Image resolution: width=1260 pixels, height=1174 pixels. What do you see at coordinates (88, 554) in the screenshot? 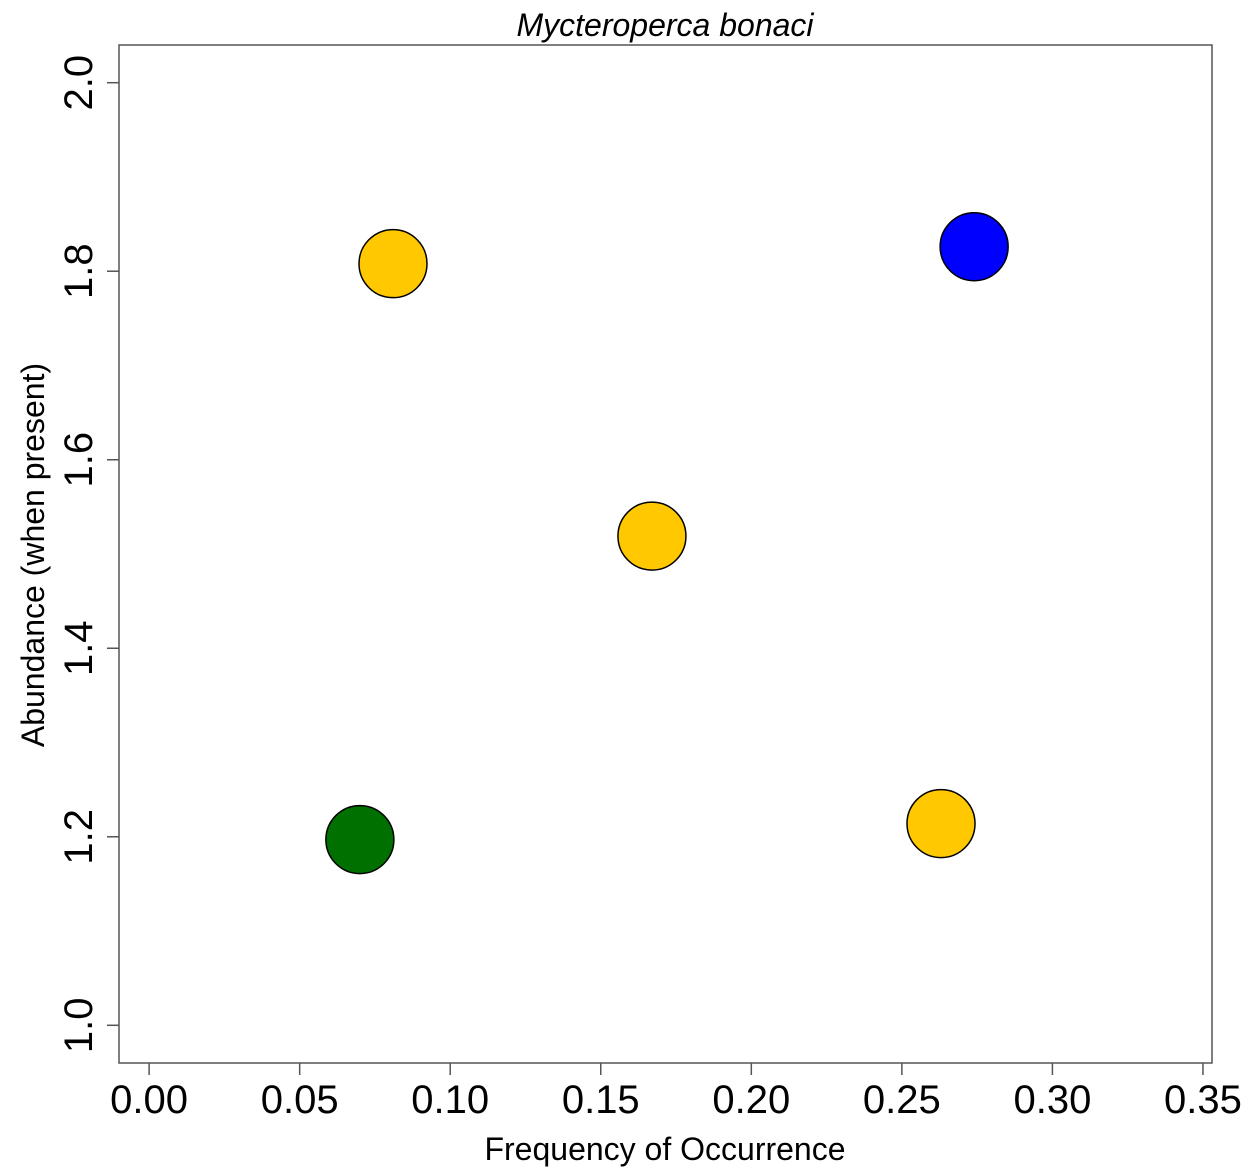
I see `y-axis: 1.0 1.2 1.4 1.6 1.8 2.0` at bounding box center [88, 554].